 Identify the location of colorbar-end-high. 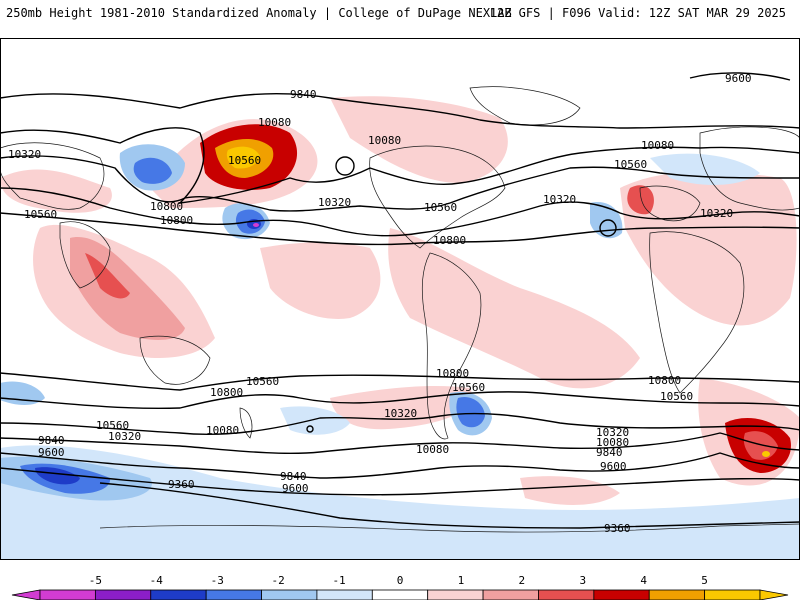
(774, 594).